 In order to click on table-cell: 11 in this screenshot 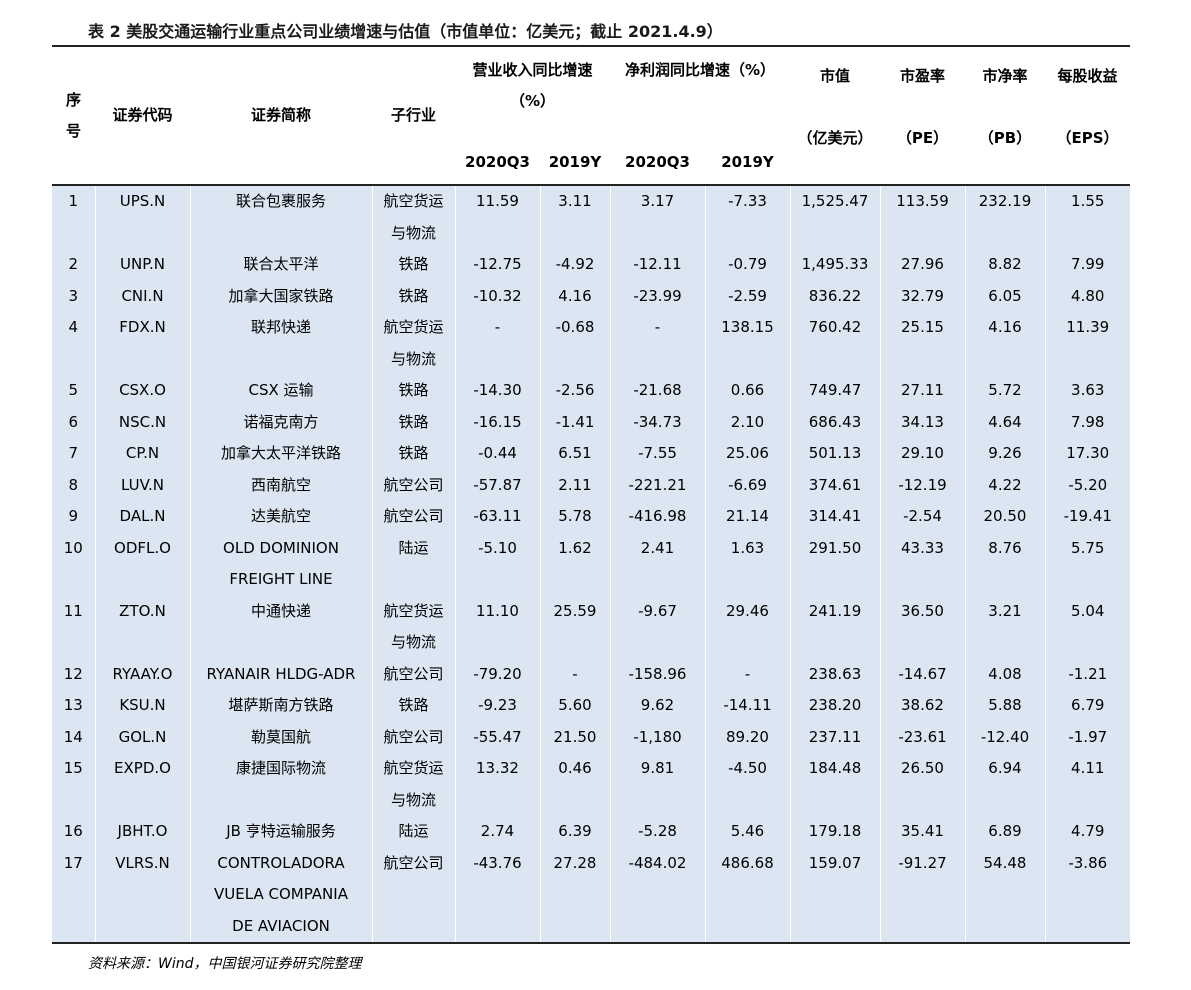, I will do `click(74, 627)`.